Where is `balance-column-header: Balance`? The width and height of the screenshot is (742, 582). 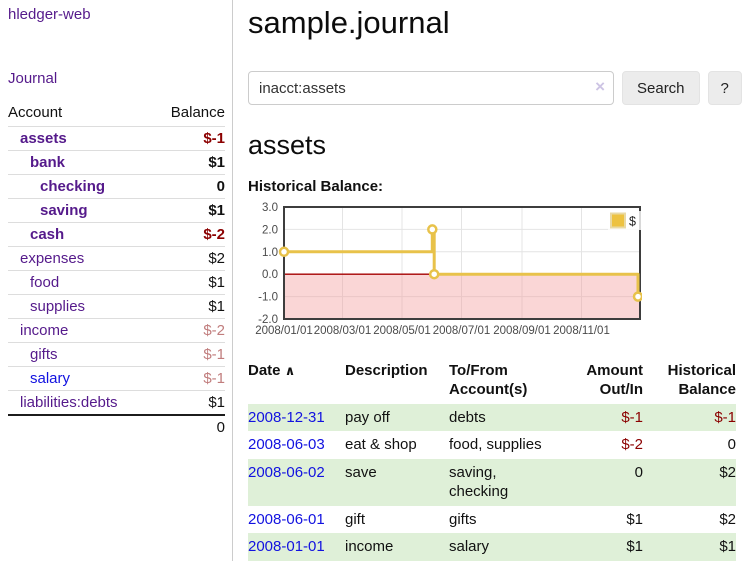 balance-column-header: Balance is located at coordinates (197, 112).